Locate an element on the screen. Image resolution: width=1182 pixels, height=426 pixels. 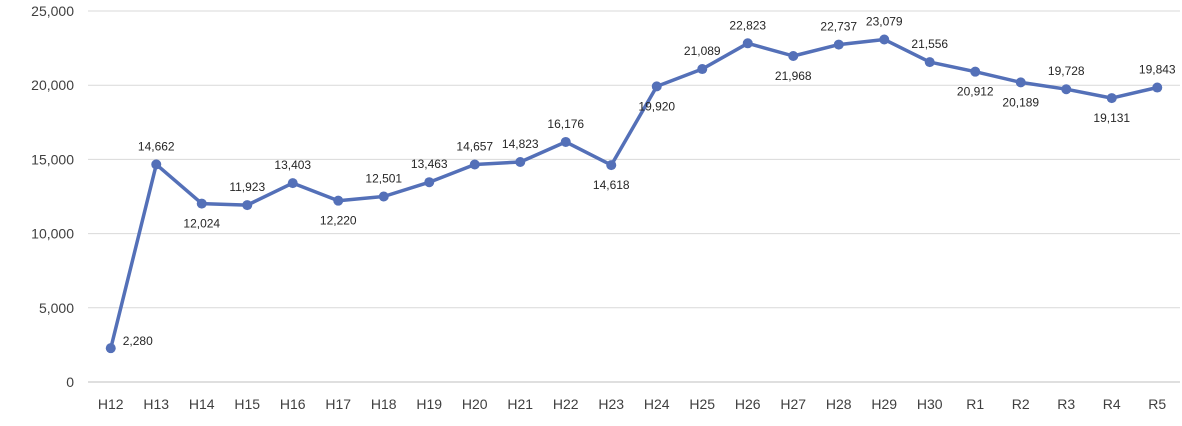
y-tick-label: 0 is located at coordinates (70, 382).